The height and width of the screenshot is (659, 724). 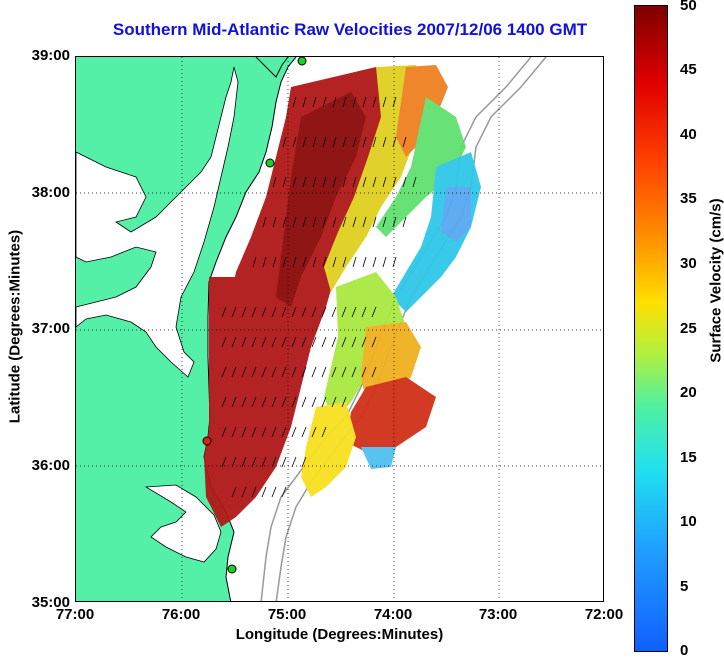 What do you see at coordinates (684, 650) in the screenshot?
I see `colorbar-tick: 0` at bounding box center [684, 650].